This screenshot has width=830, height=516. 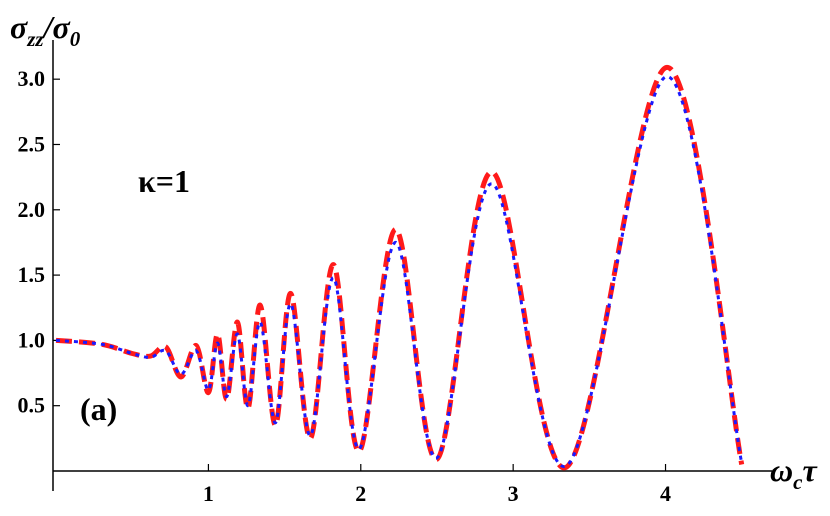 I want to click on y-tick-label: 2.5, so click(x=32, y=143).